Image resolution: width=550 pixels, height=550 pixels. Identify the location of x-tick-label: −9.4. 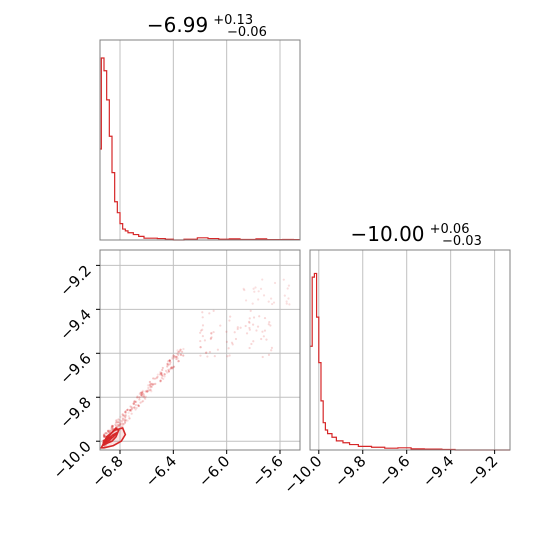
(438, 471).